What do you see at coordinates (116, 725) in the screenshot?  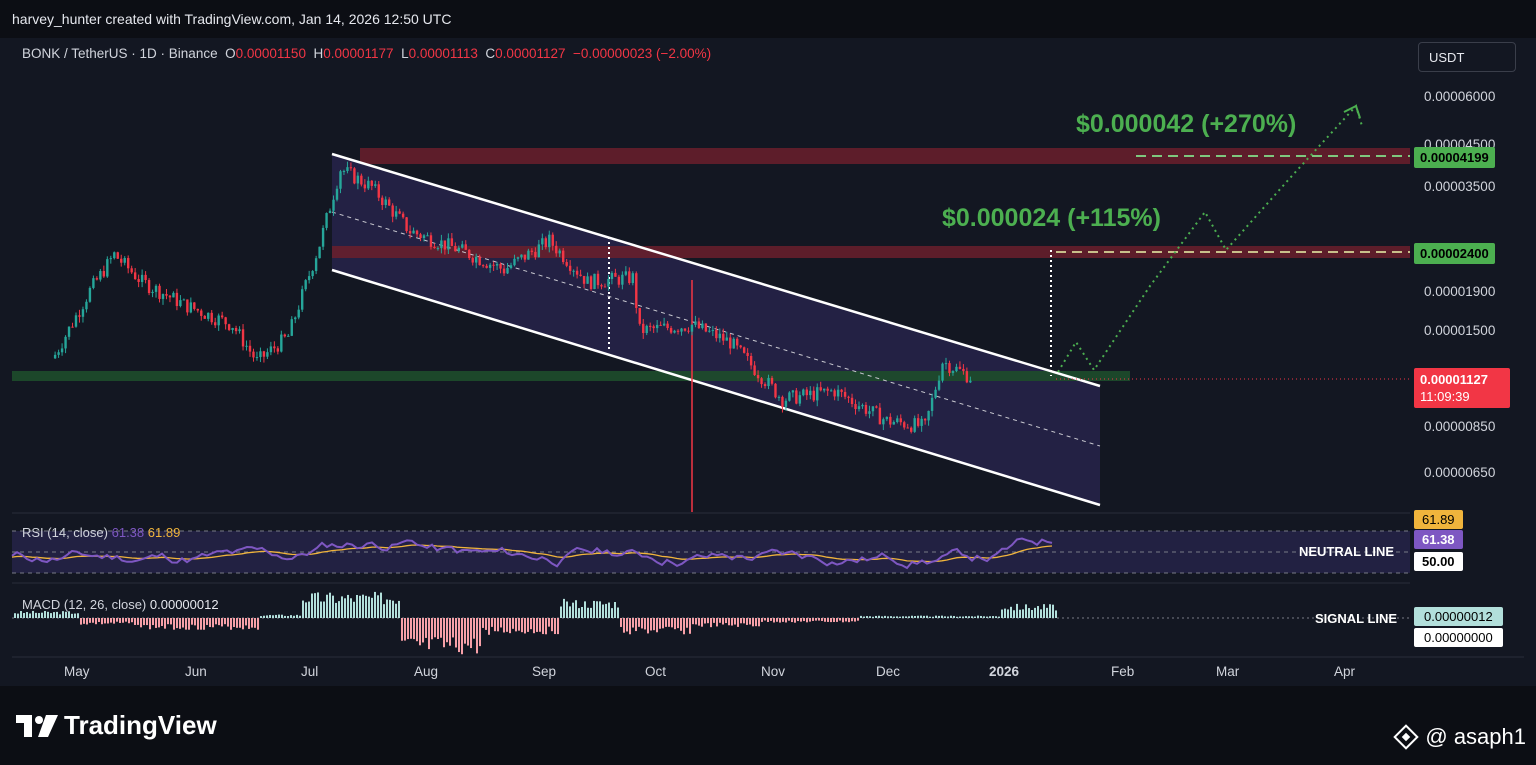 I see `tradingview-brand: TradingView` at bounding box center [116, 725].